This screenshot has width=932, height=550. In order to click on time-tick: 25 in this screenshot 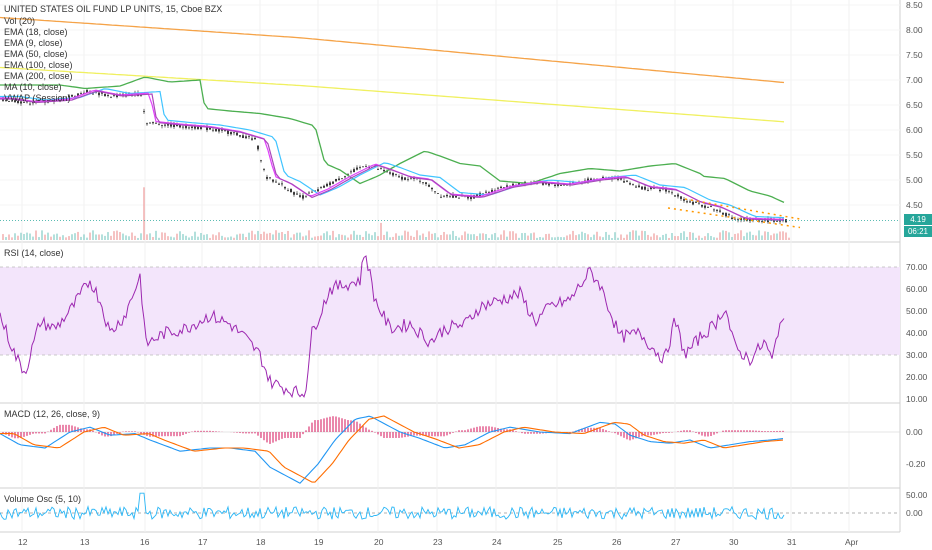, I will do `click(558, 542)`.